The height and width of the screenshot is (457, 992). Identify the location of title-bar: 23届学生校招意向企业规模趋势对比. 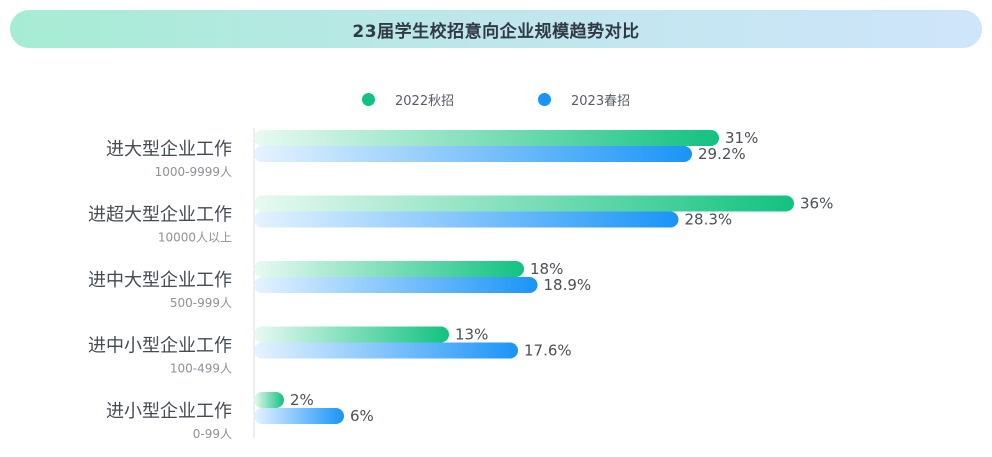
(496, 29).